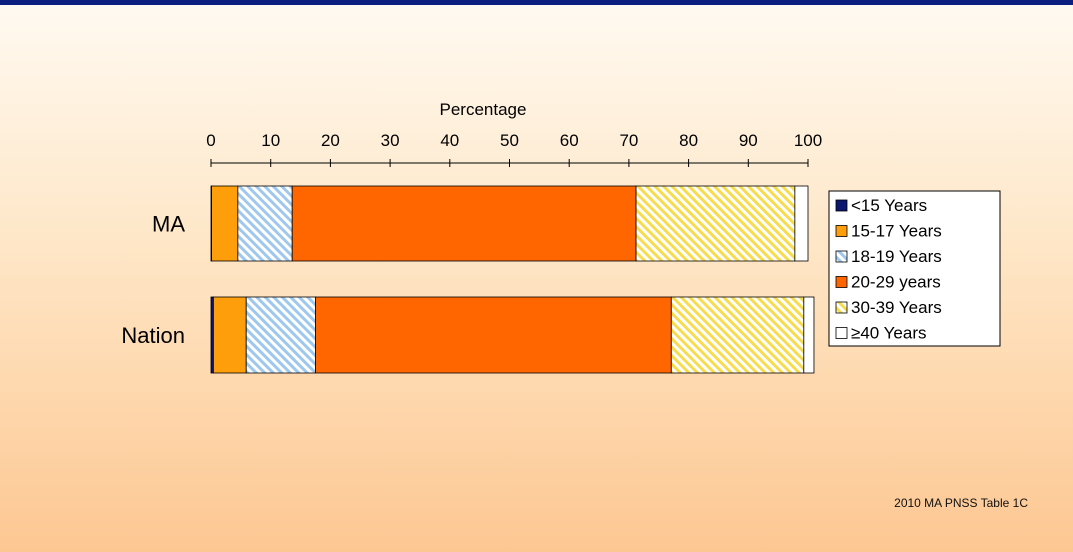 The height and width of the screenshot is (552, 1073). Describe the element at coordinates (896, 282) in the screenshot. I see `legend-label: 20-29 years` at that location.